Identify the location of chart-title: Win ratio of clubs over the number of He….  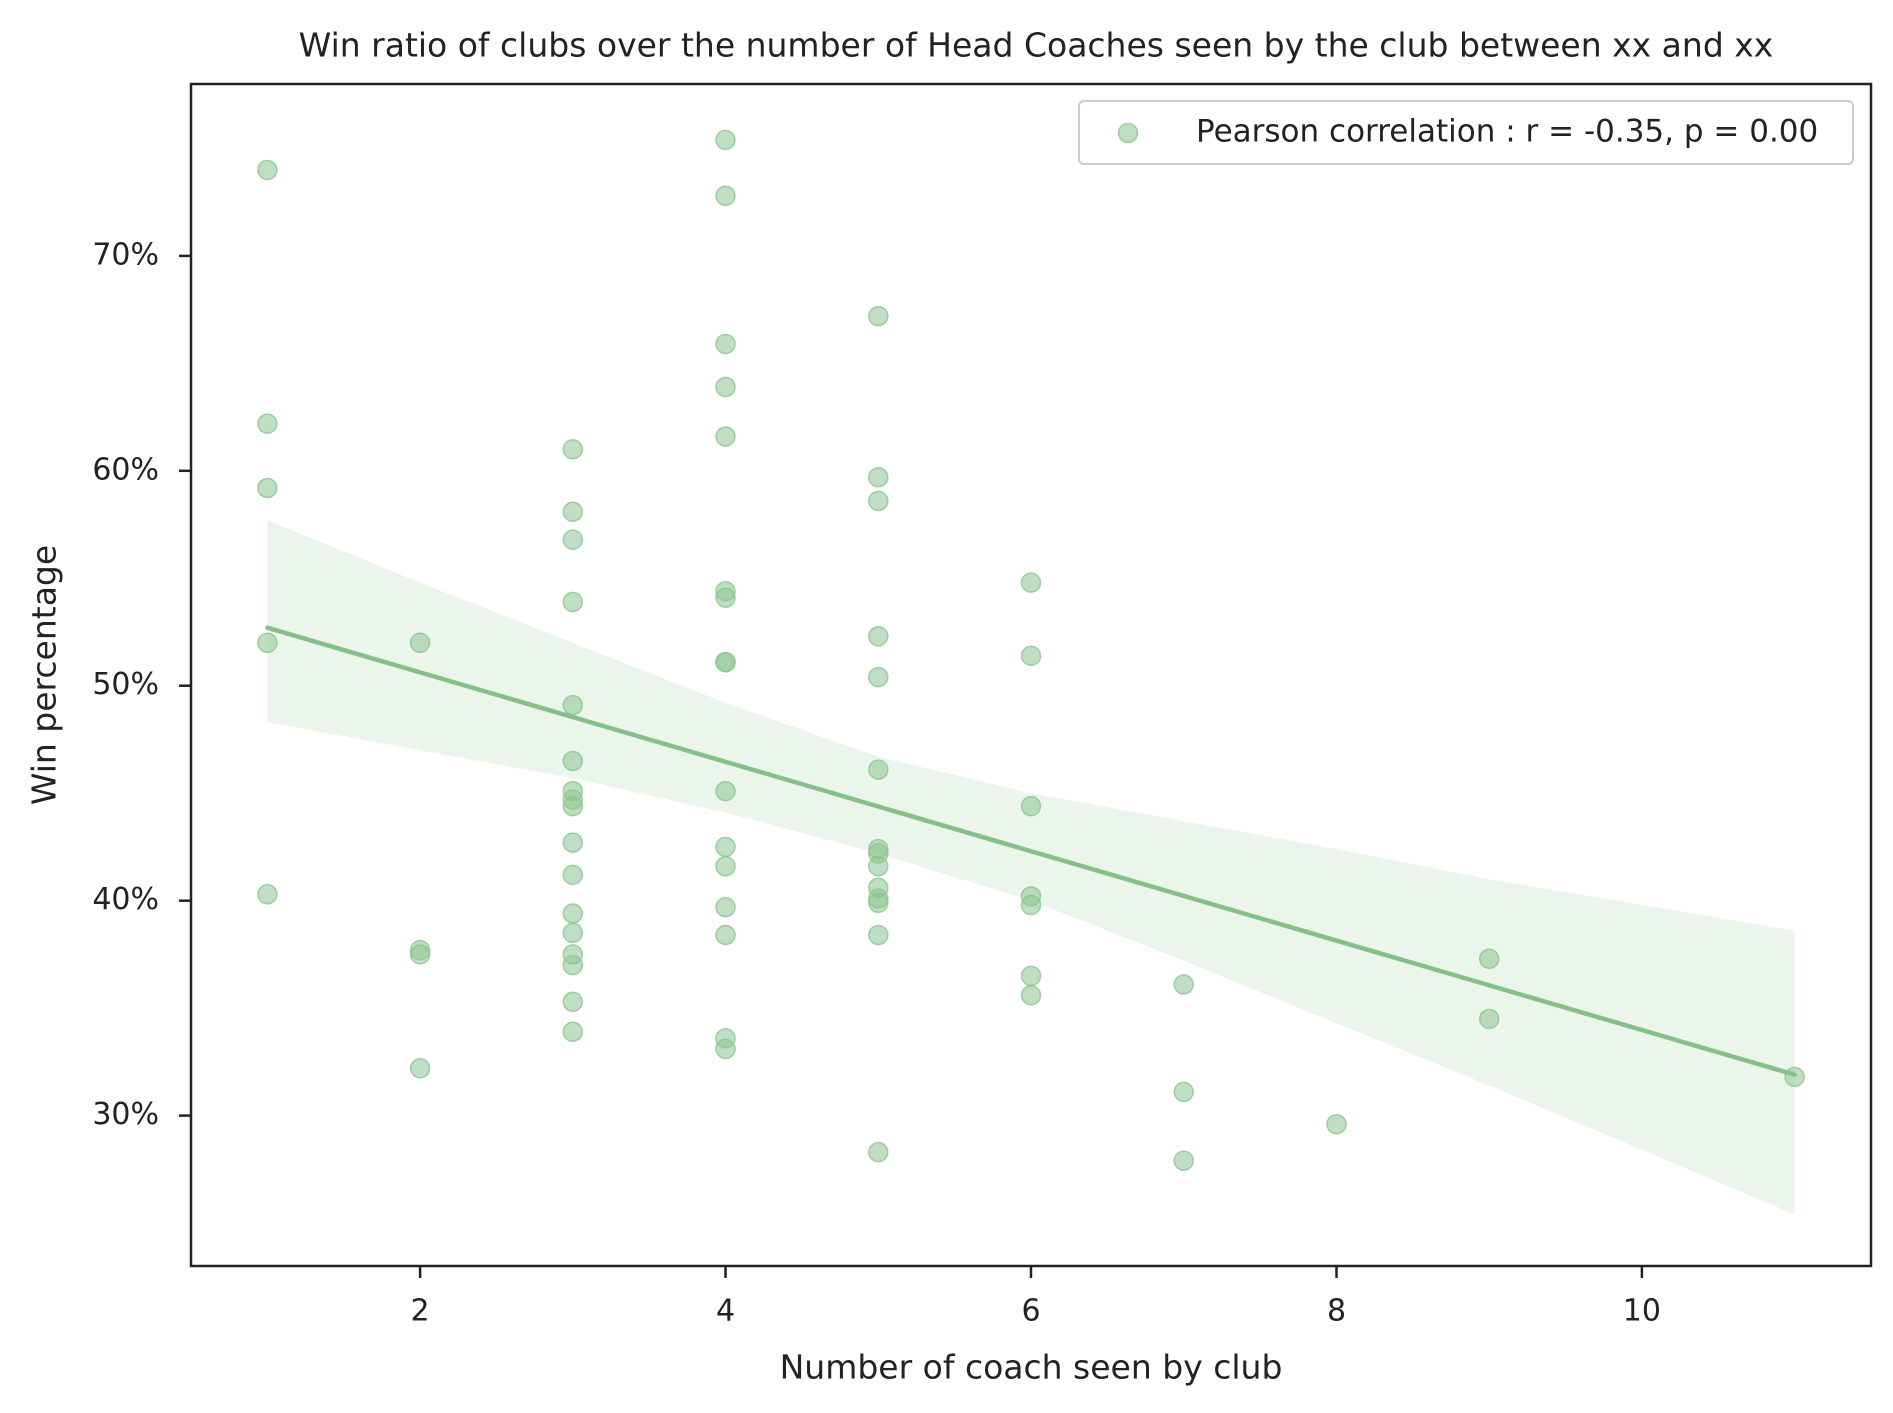
(1036, 45).